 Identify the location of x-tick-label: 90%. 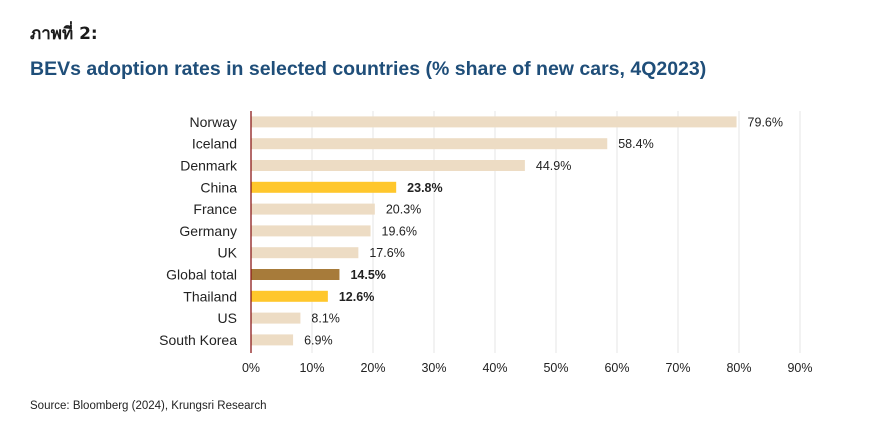
(799, 368).